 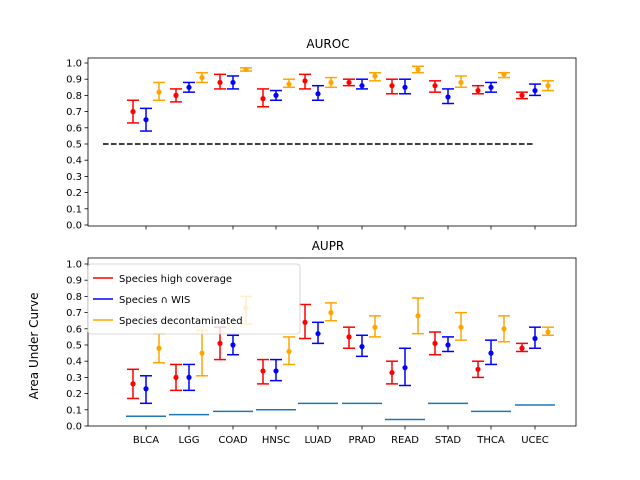 What do you see at coordinates (318, 440) in the screenshot?
I see `x-tick-label: LUAD` at bounding box center [318, 440].